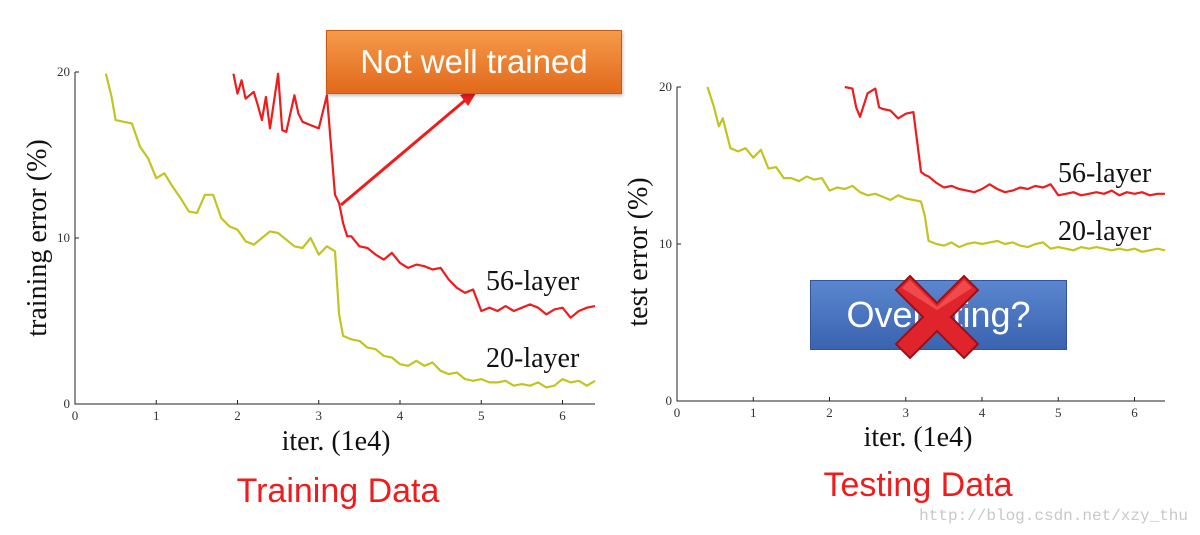  Describe the element at coordinates (753, 412) in the screenshot. I see `test-x-tick-label: 1` at that location.